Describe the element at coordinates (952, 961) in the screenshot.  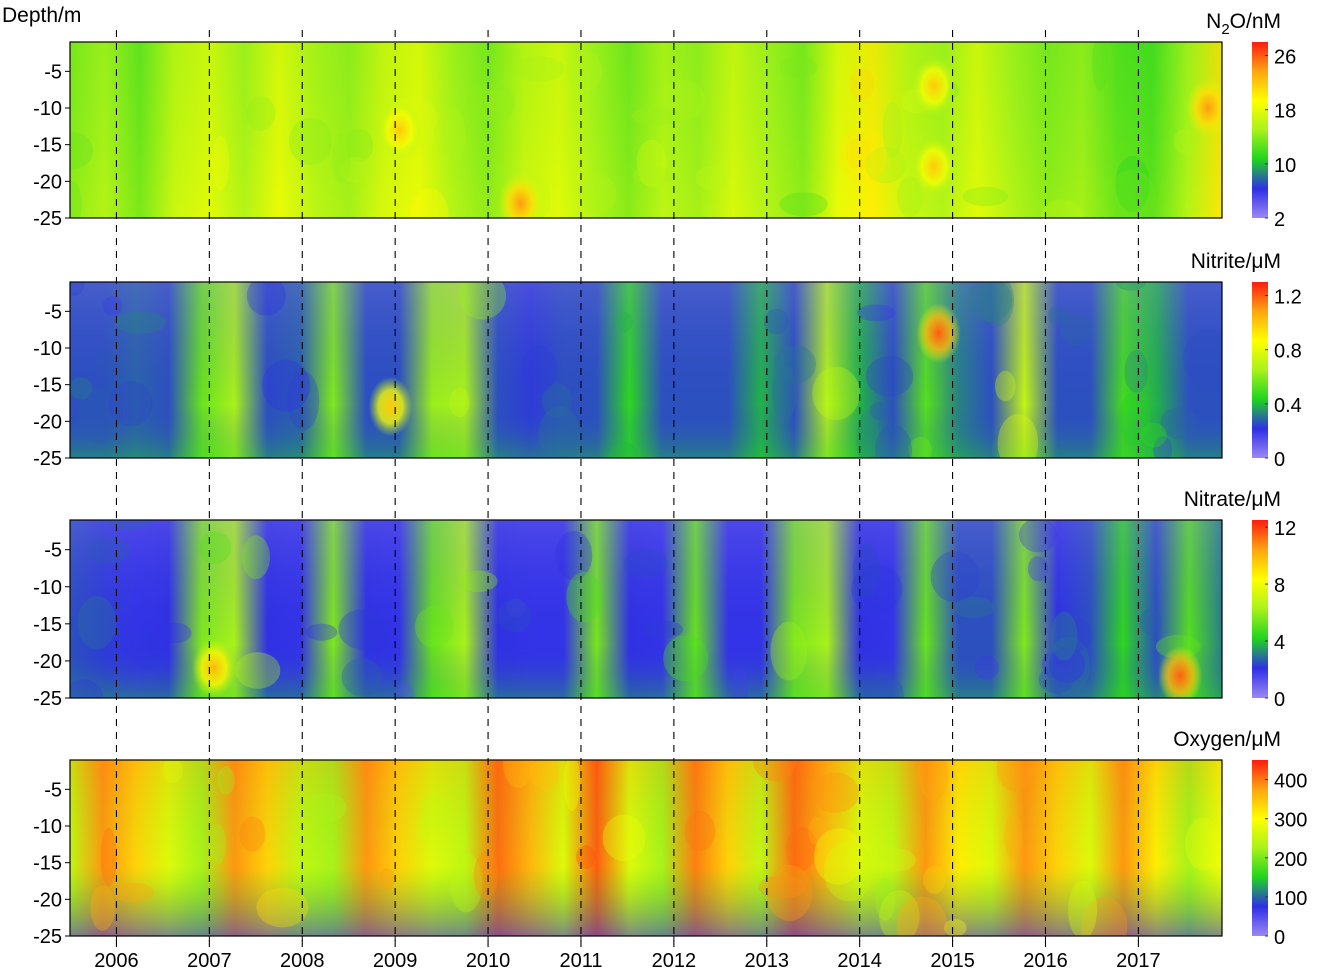
I see `x-tick-label: 2015` at that location.